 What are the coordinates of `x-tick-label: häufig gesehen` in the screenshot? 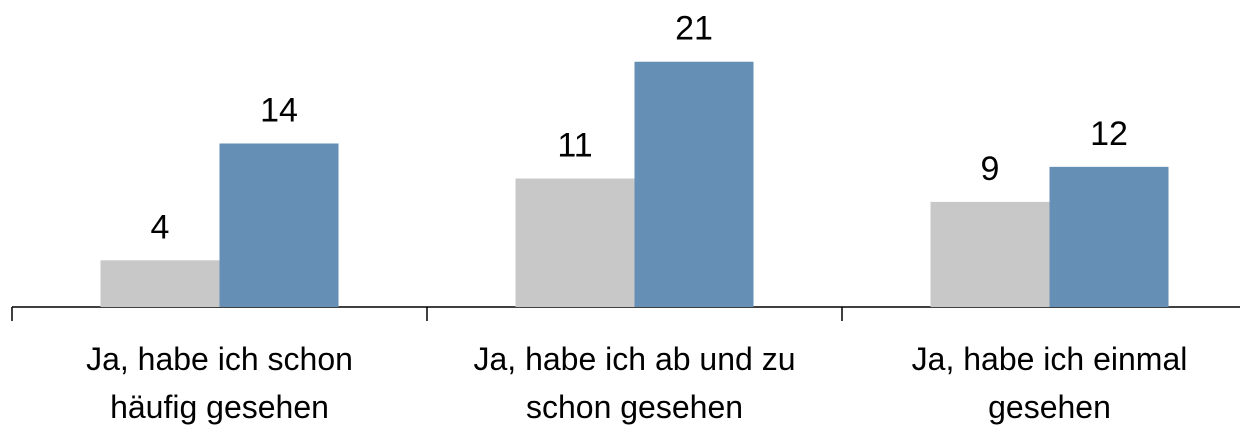 It's located at (219, 407).